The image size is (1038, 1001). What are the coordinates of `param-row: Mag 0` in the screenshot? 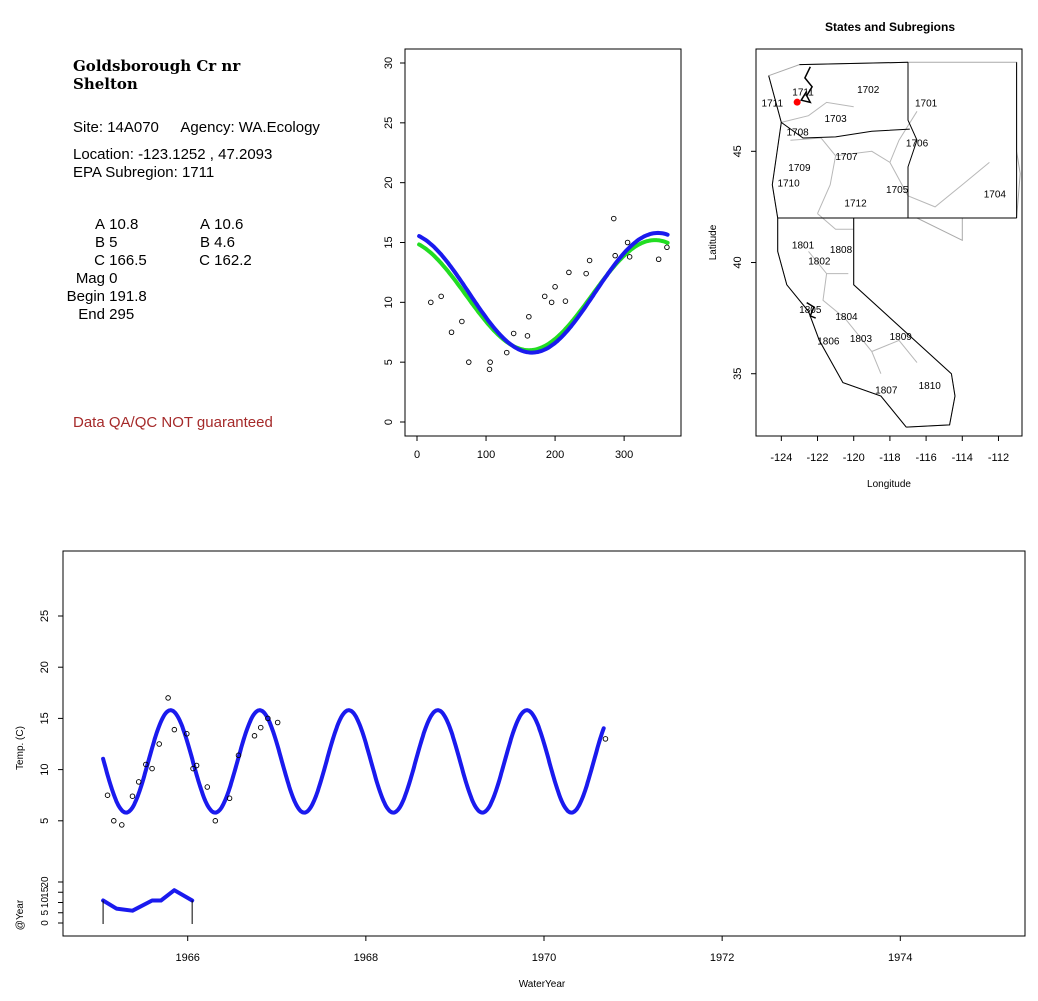 It's located at (96, 279).